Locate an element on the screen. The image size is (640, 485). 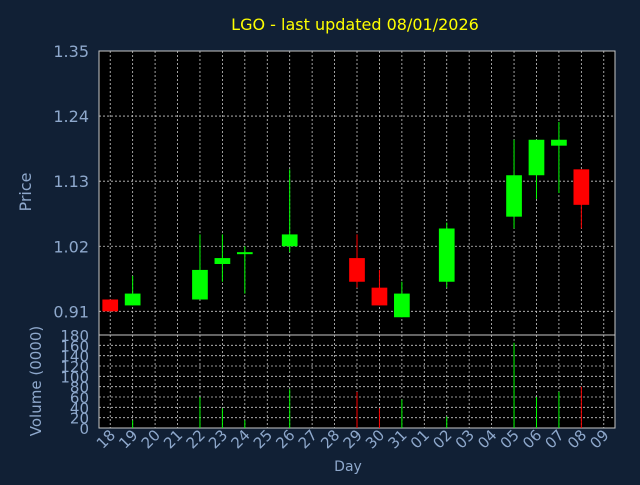
volume-tick-label: 120 is located at coordinates (74, 367).